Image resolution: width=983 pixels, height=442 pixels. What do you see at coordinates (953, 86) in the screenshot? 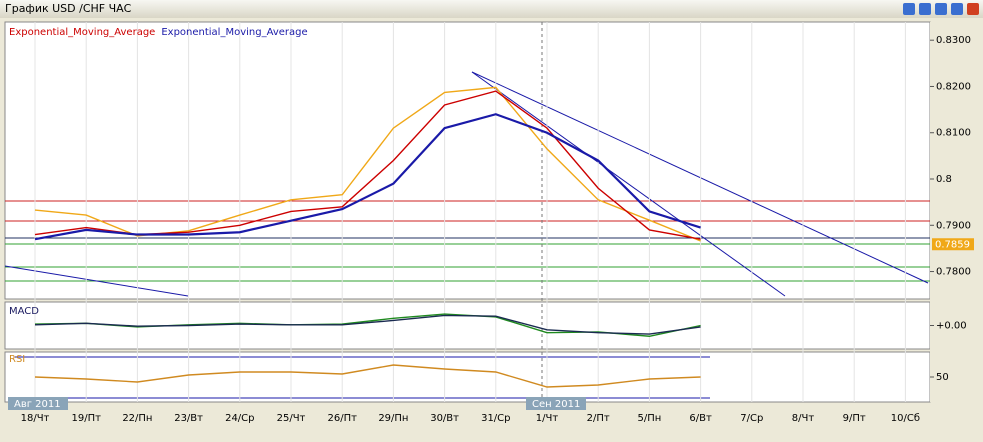
I see `y-tick-label: 0.8200` at bounding box center [953, 86].